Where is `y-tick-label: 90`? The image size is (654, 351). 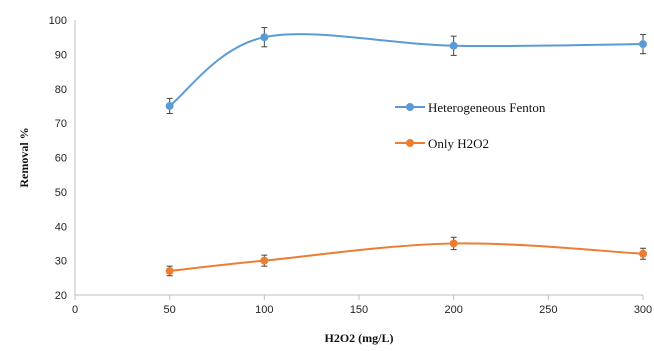 y-tick-label: 90 is located at coordinates (61, 55).